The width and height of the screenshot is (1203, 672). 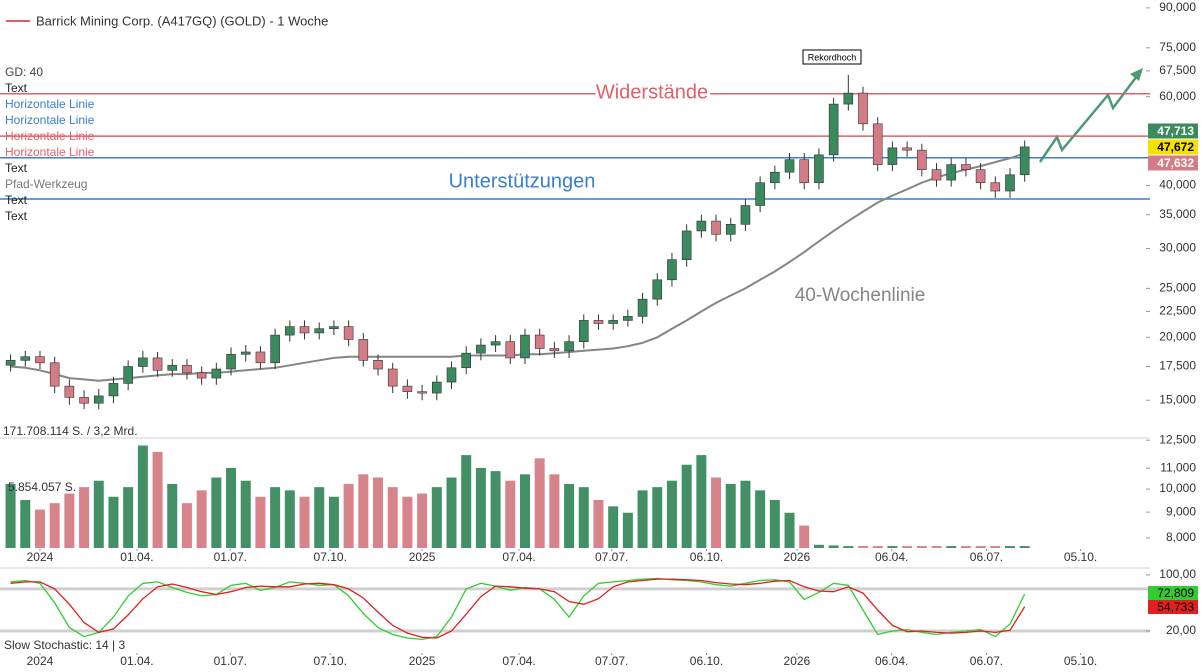 I want to click on stochastic-value-label: 72,809, so click(x=1175, y=593).